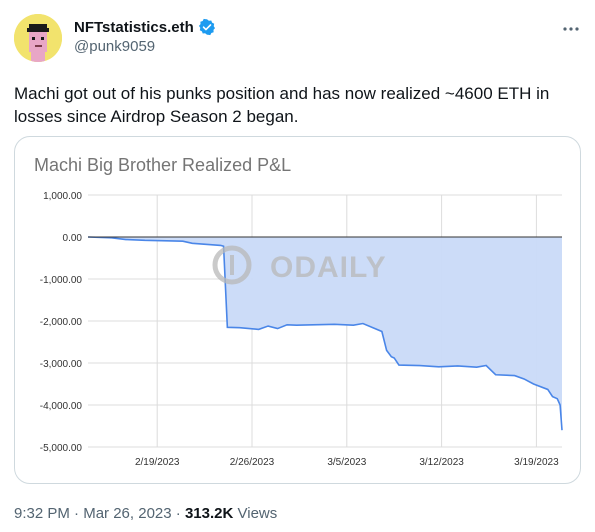 This screenshot has width=595, height=532. I want to click on tweet-date: Mar 26, 2023, so click(127, 513).